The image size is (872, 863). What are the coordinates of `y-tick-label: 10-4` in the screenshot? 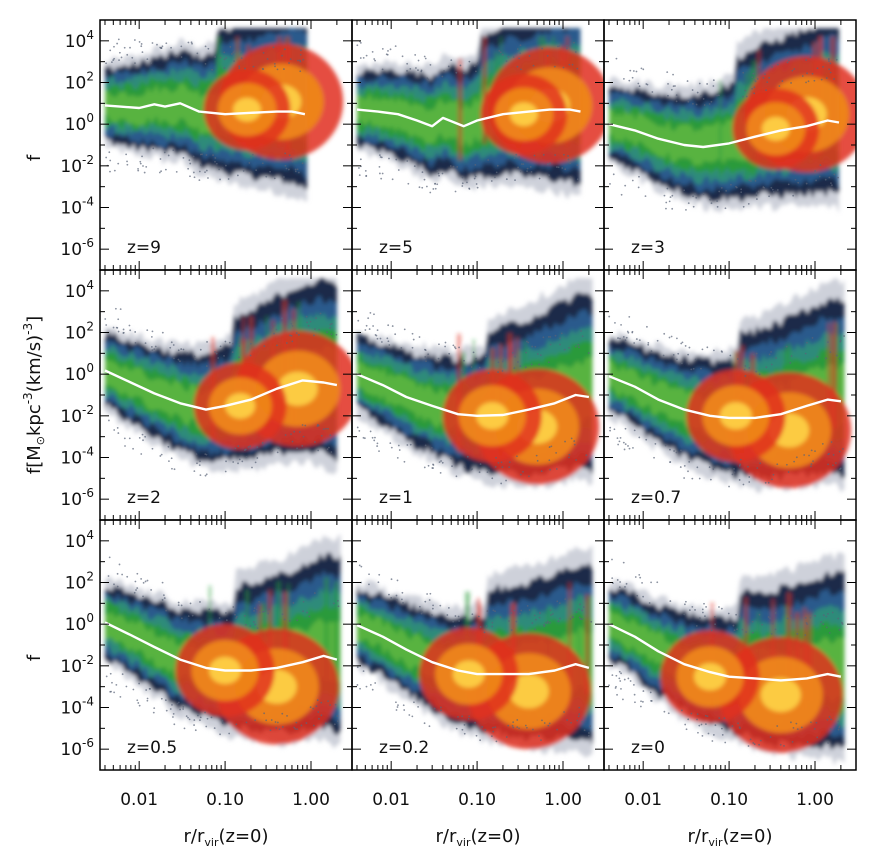 It's located at (77, 207).